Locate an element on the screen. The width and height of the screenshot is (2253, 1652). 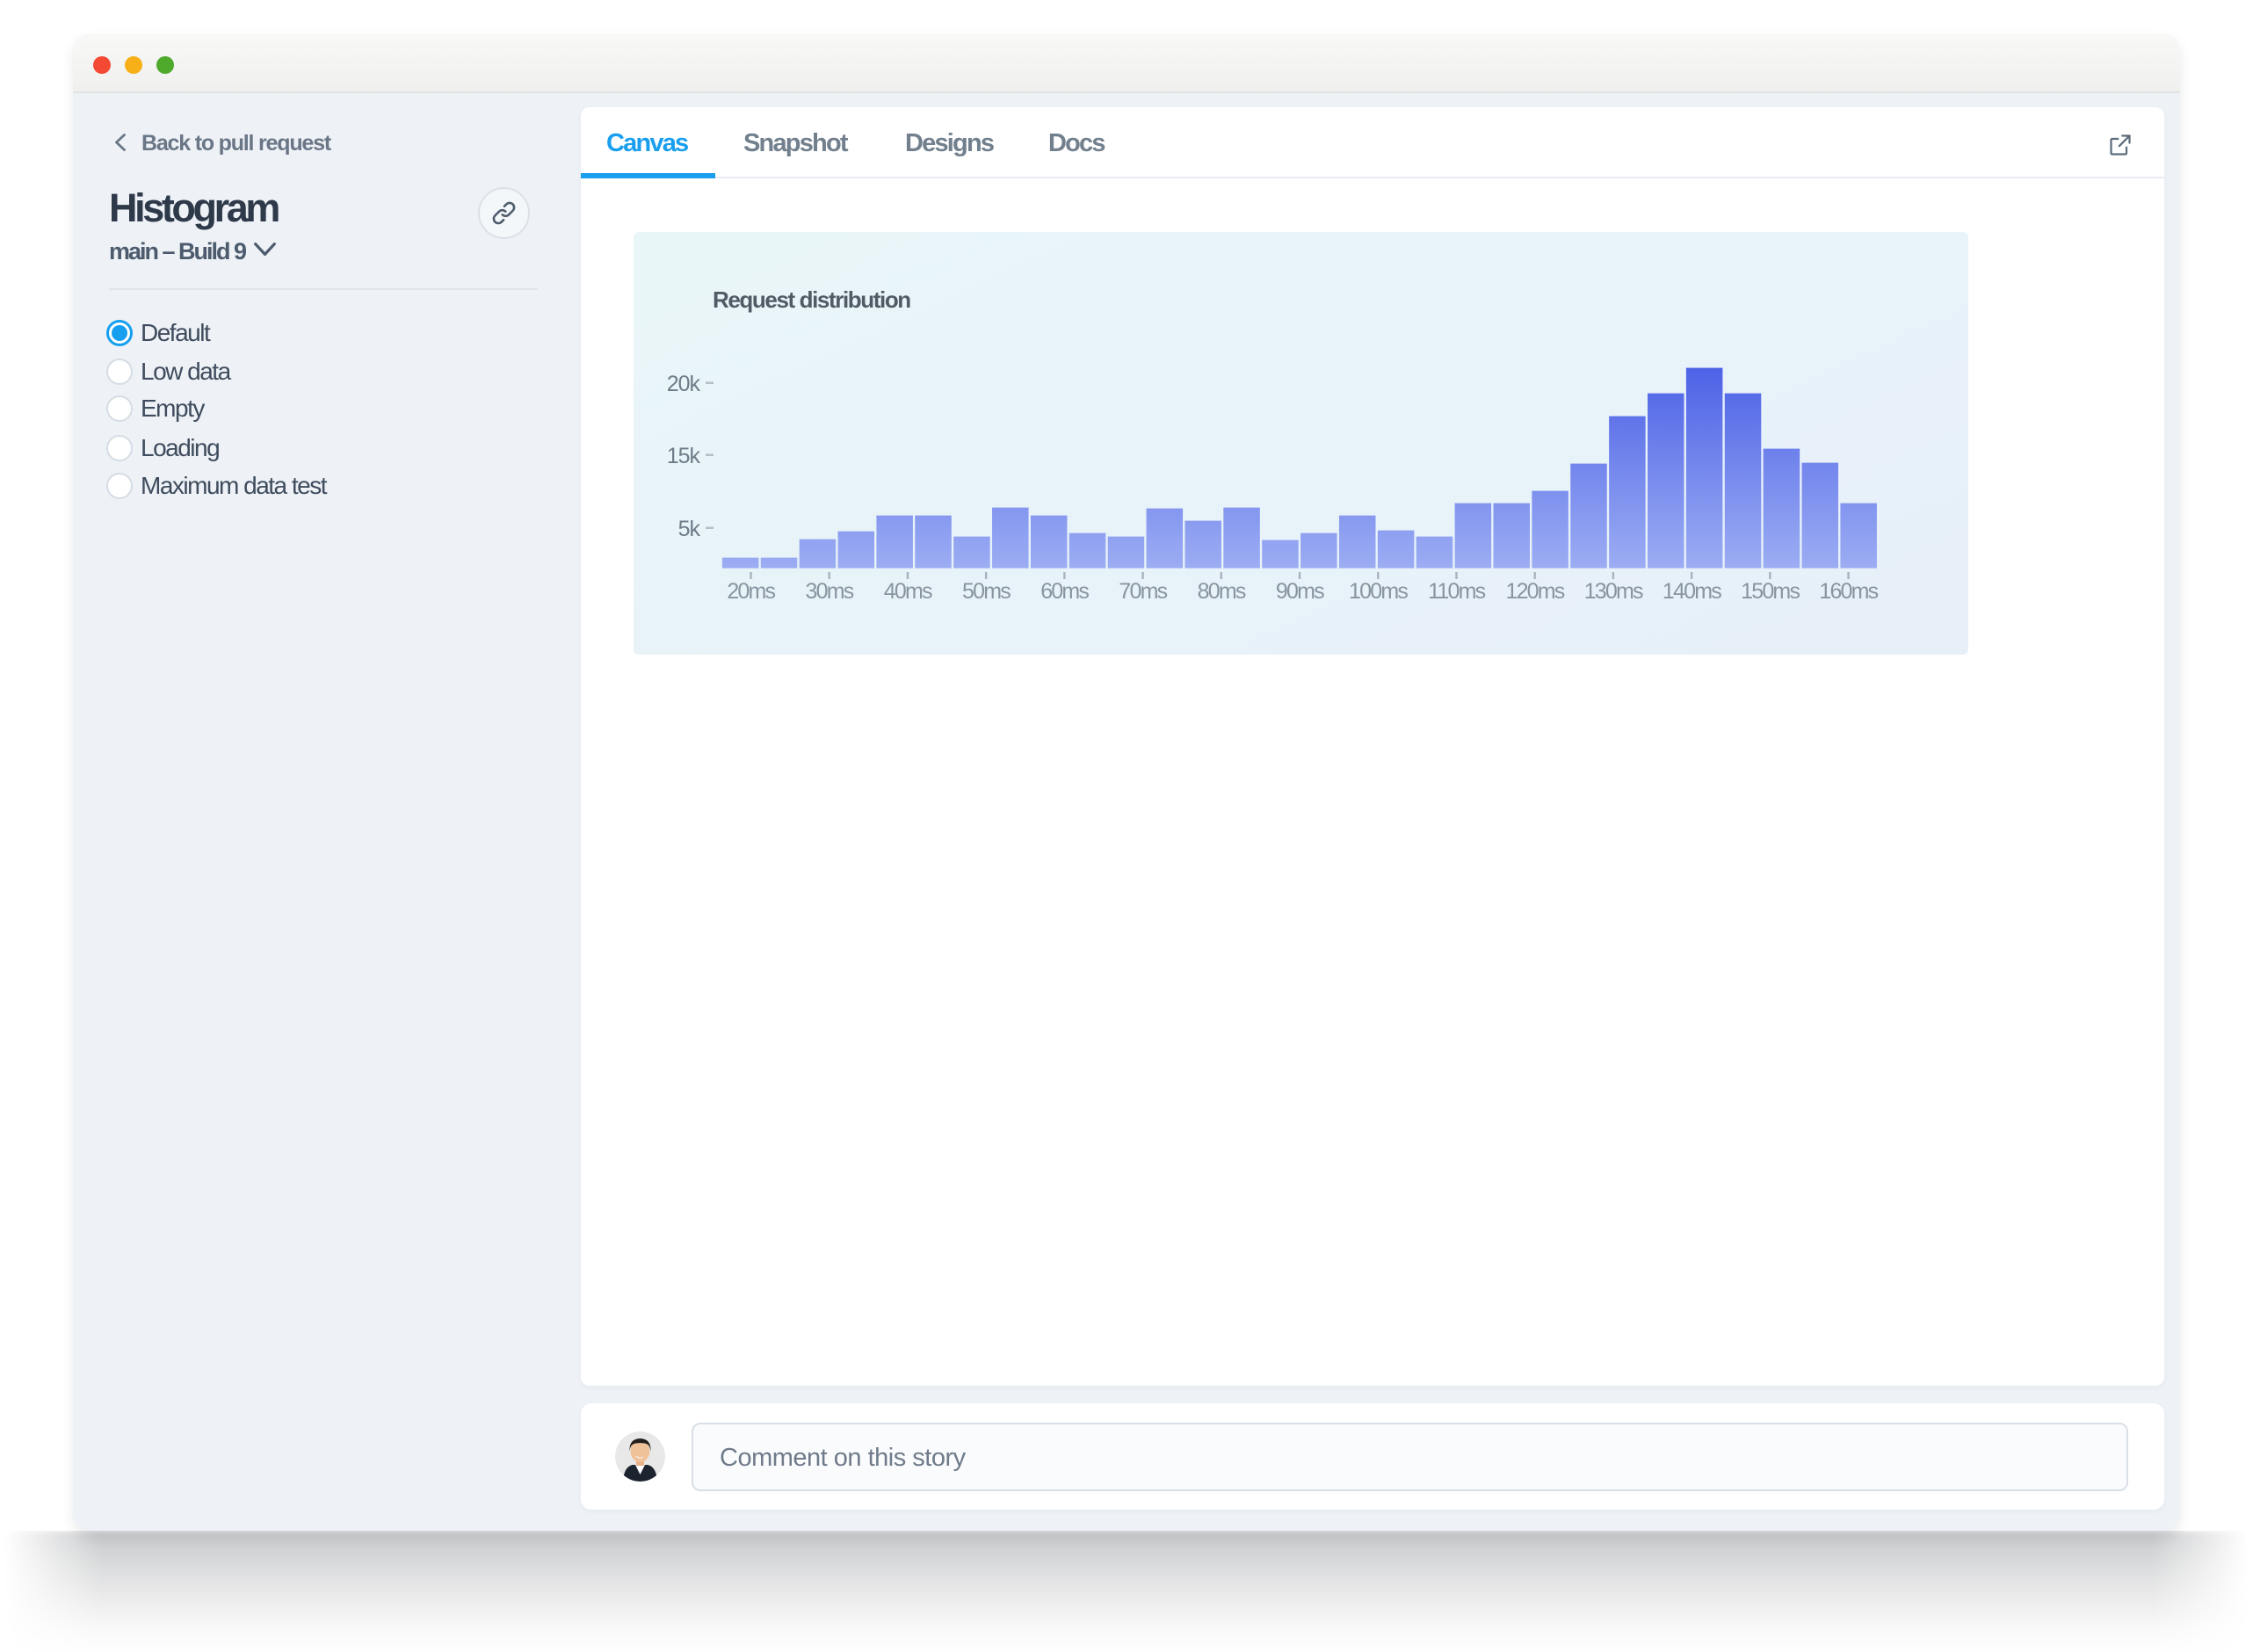
svg-text: 40ms is located at coordinates (908, 591).